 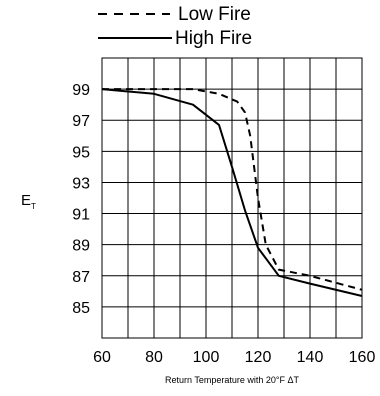 I want to click on x-tick-label: 120, so click(x=258, y=357).